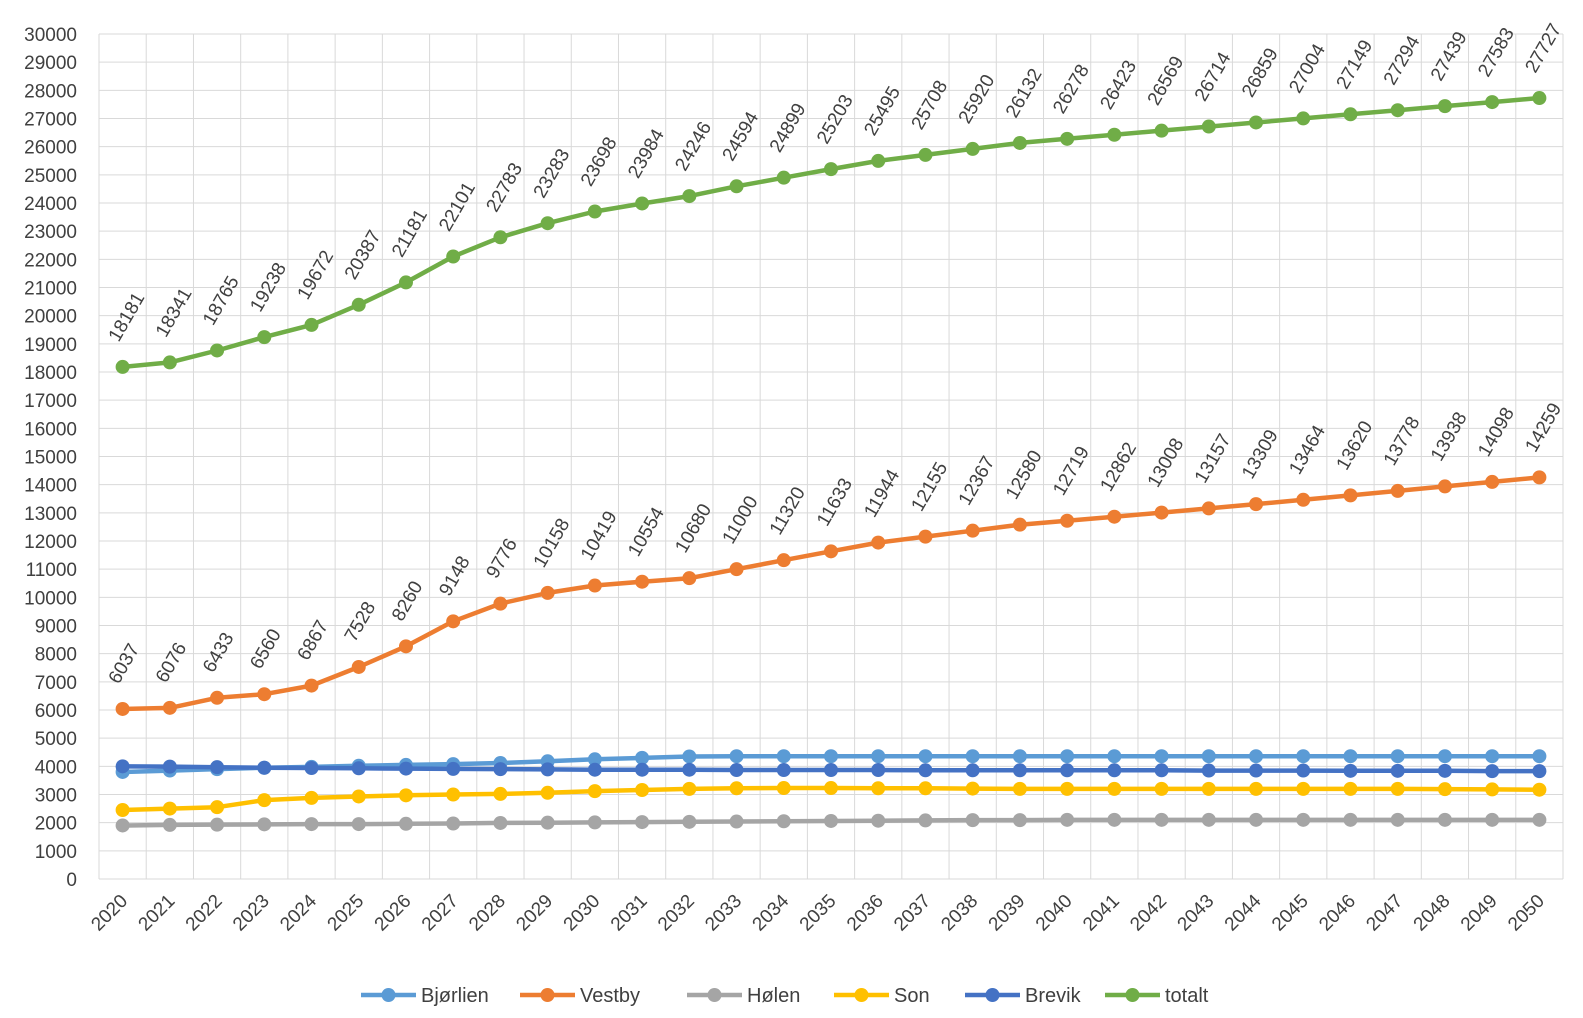 The image size is (1583, 1018). What do you see at coordinates (861, 995) in the screenshot?
I see `legend-swatch-marker` at bounding box center [861, 995].